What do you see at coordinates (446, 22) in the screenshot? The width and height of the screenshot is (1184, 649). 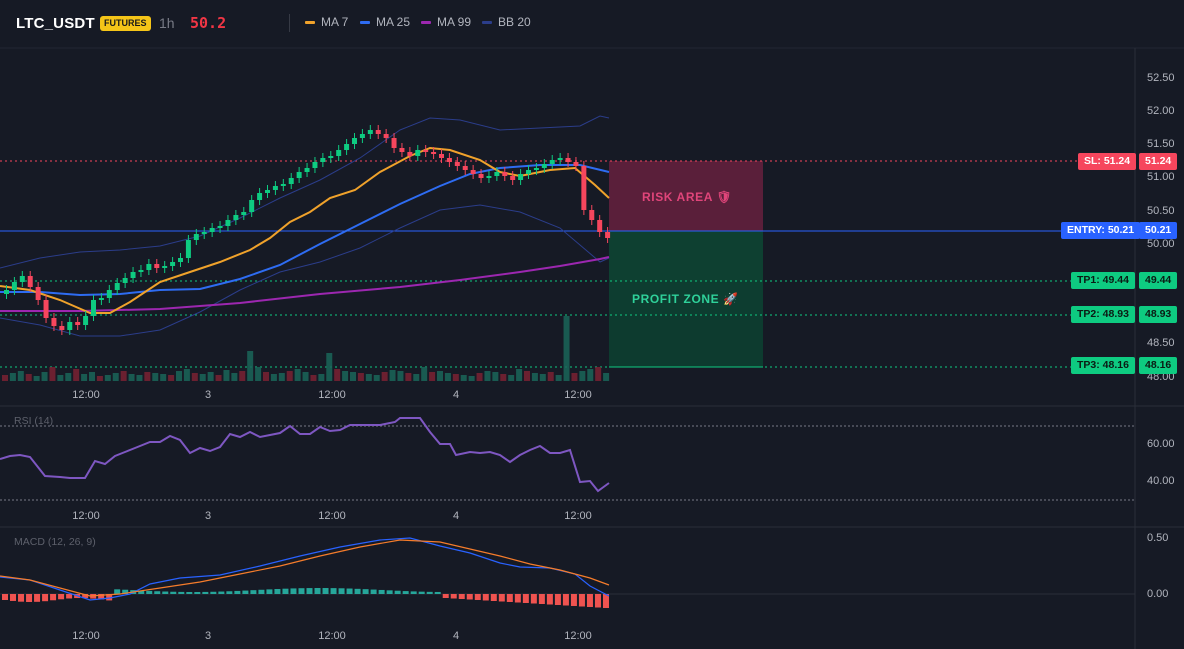 I see `legend-ma99: MA 99` at bounding box center [446, 22].